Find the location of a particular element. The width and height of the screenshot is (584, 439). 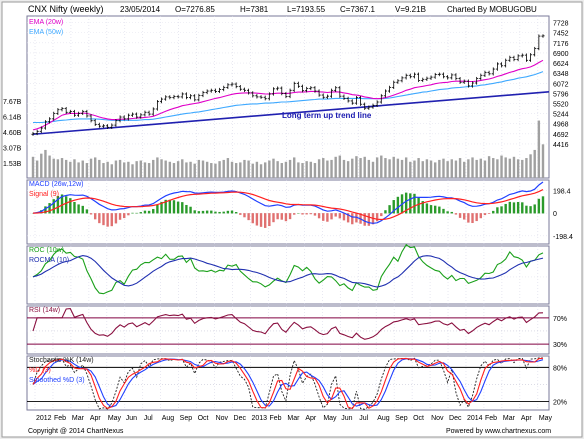

price-tick-label: 5520 is located at coordinates (561, 104).